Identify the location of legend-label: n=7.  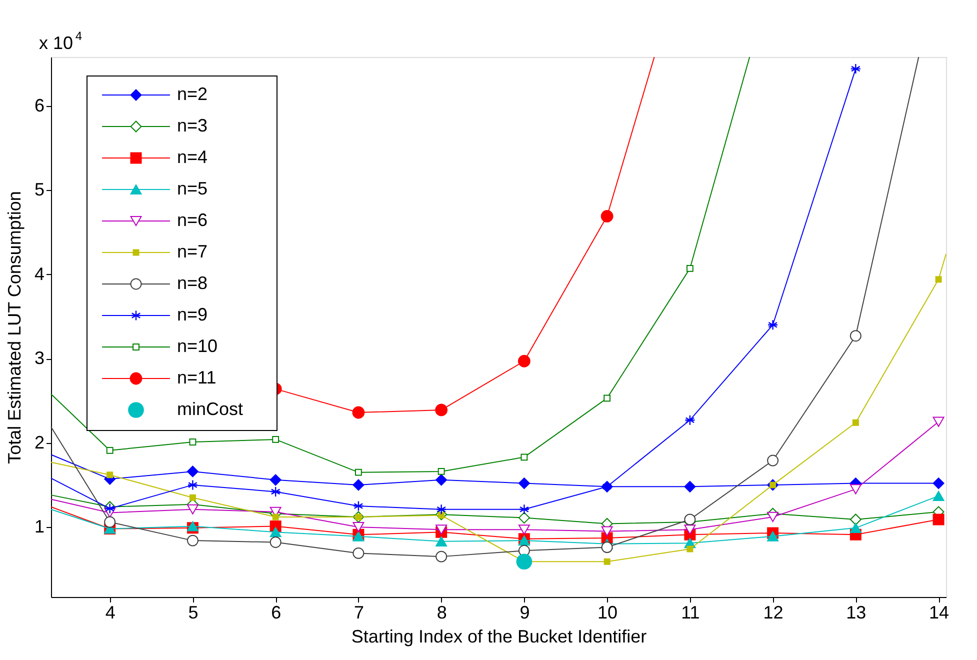
(192, 252).